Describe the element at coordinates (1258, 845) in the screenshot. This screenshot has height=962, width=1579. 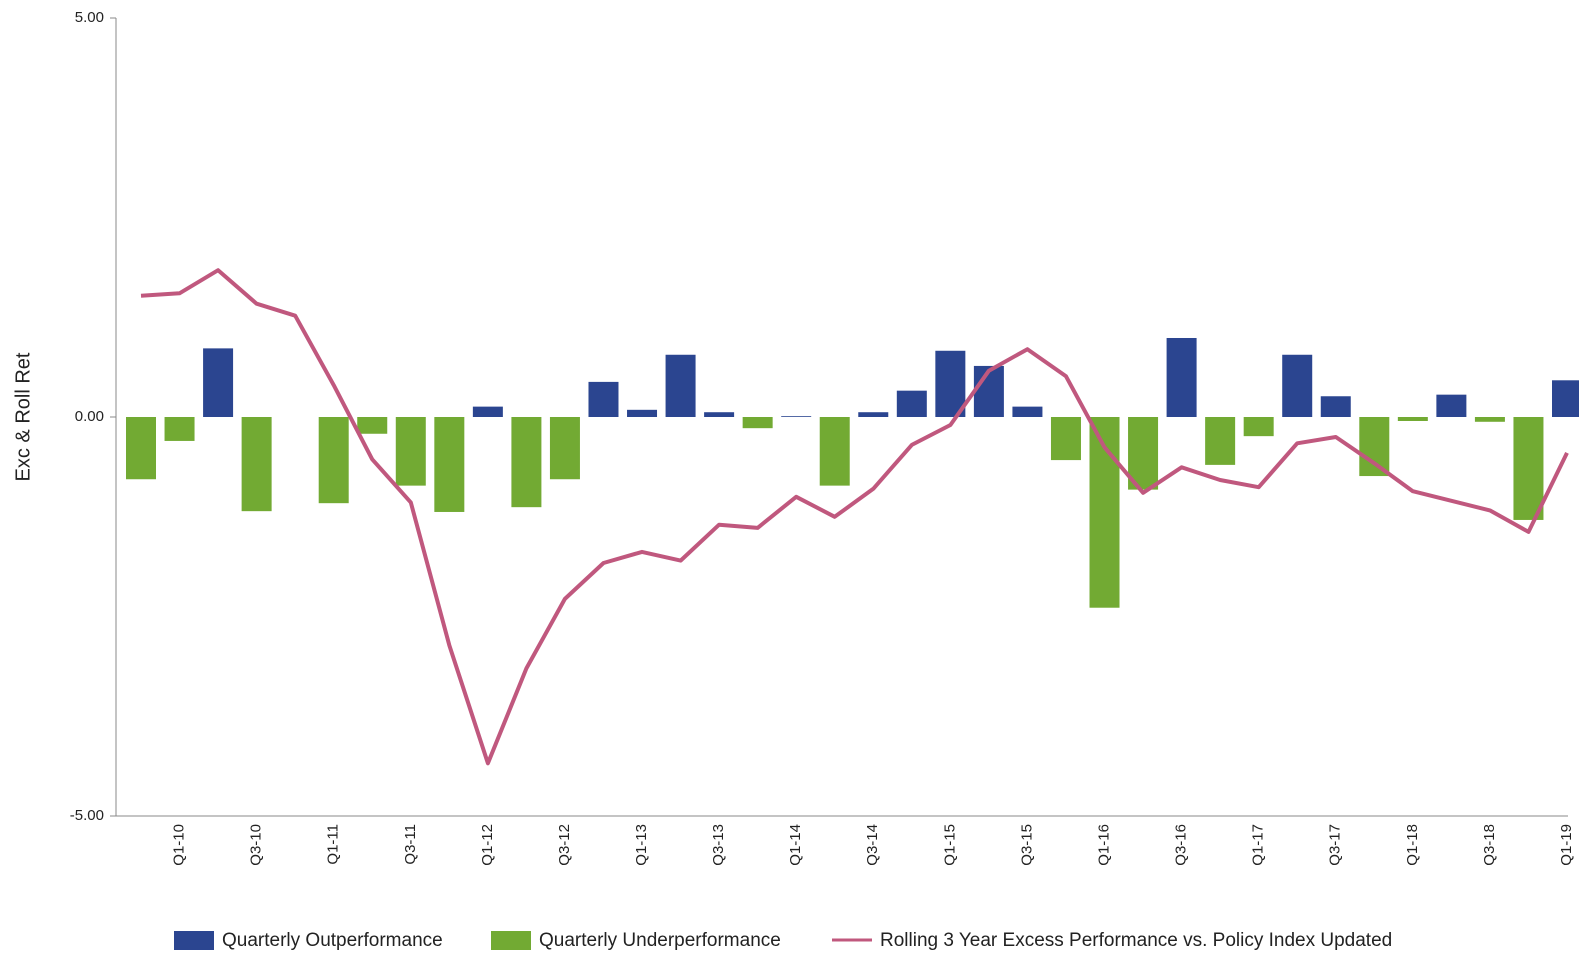
I see `x-tick-label: Q1-17` at that location.